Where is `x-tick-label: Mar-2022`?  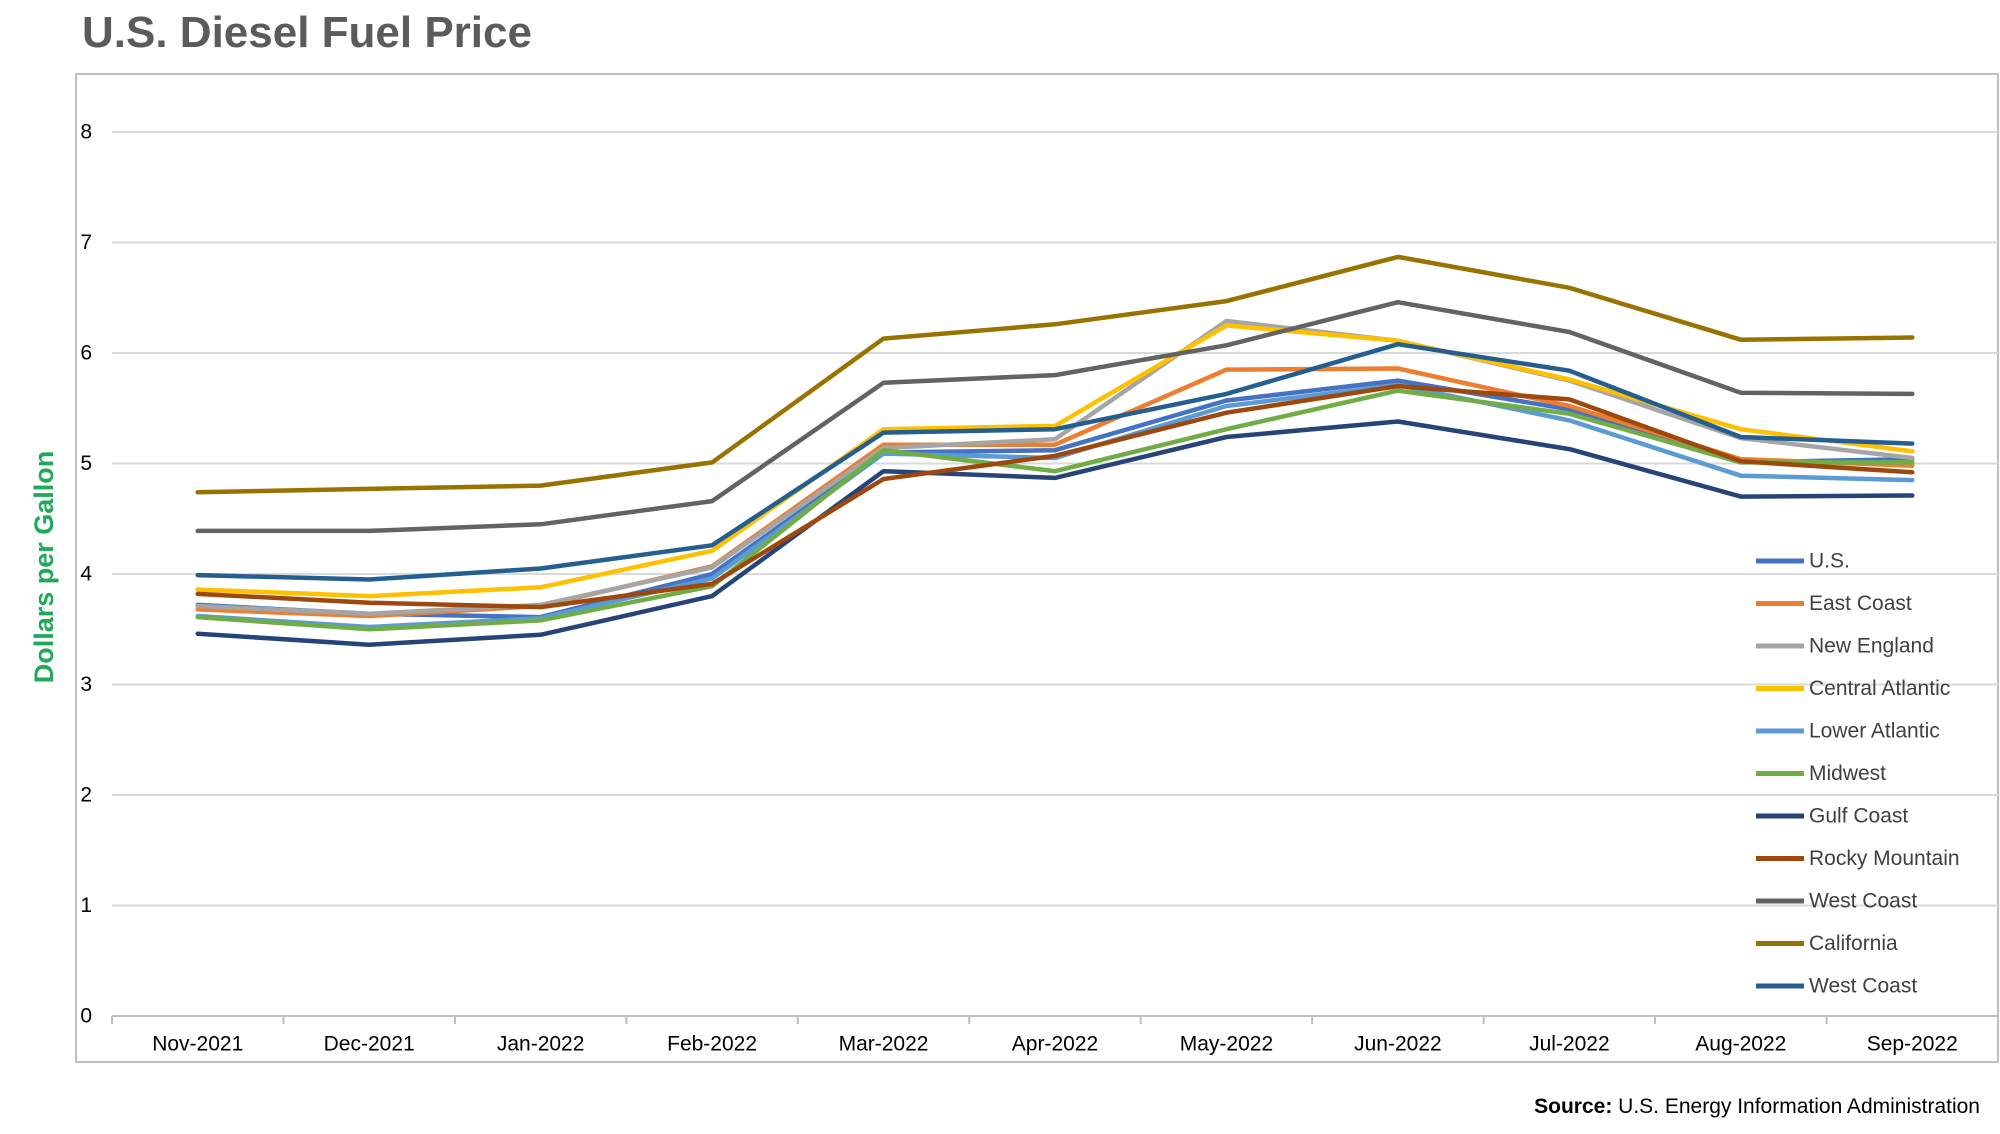
x-tick-label: Mar-2022 is located at coordinates (884, 1044).